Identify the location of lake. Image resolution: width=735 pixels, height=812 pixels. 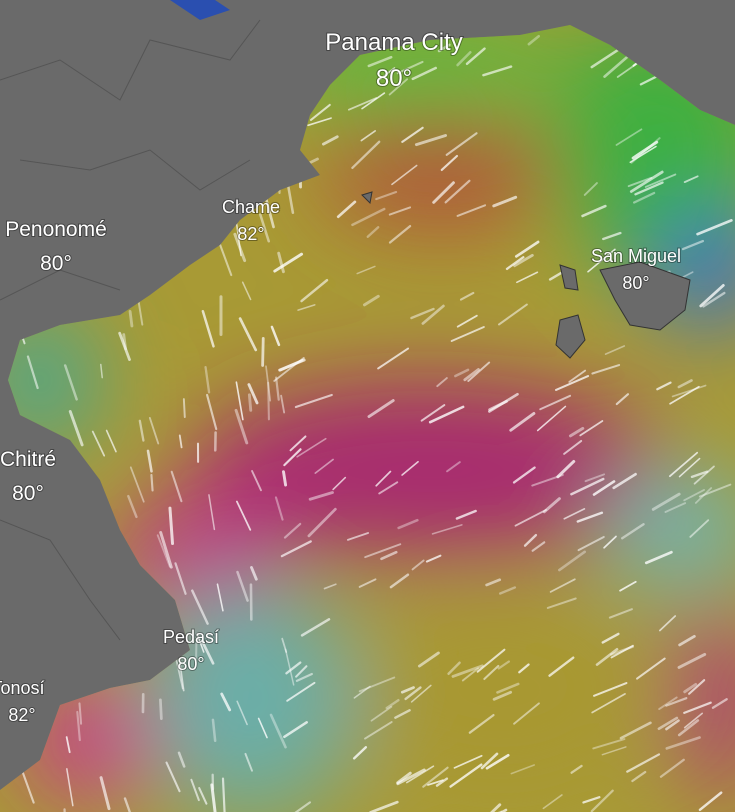
(200, 10).